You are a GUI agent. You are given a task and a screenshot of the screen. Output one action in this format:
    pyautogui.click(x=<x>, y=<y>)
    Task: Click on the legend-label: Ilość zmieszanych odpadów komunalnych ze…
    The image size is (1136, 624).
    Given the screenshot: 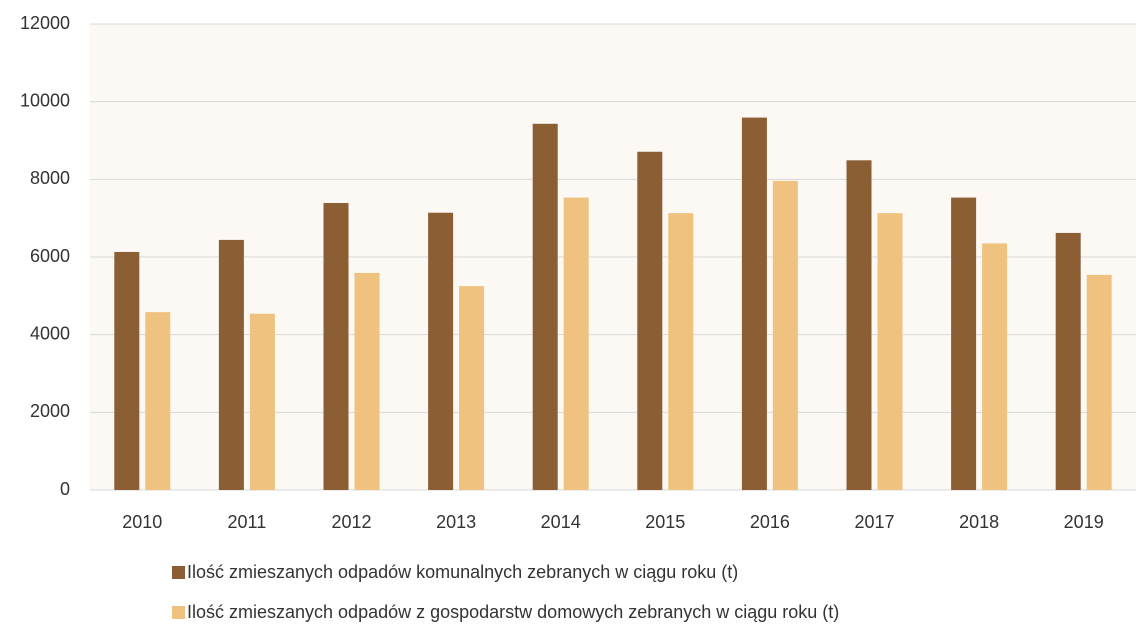 What is the action you would take?
    pyautogui.click(x=462, y=572)
    